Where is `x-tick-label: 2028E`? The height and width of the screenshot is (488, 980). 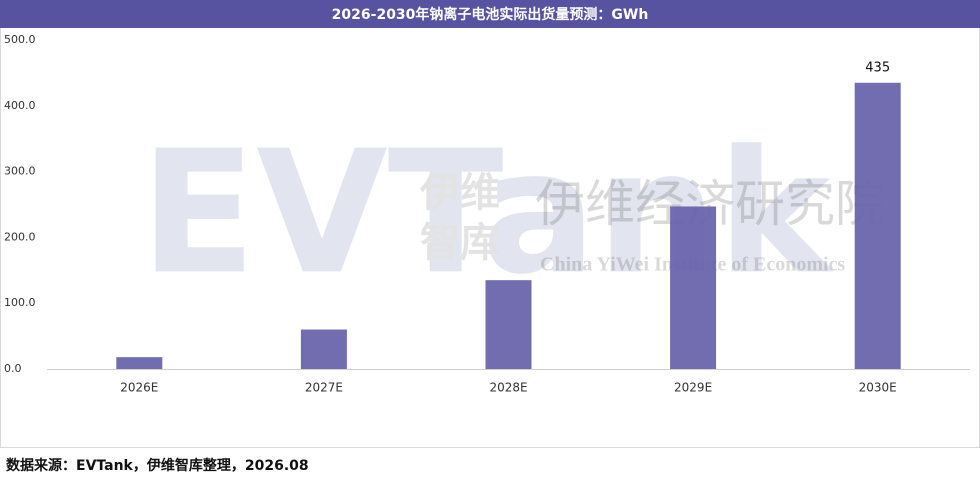 x-tick-label: 2028E is located at coordinates (508, 388).